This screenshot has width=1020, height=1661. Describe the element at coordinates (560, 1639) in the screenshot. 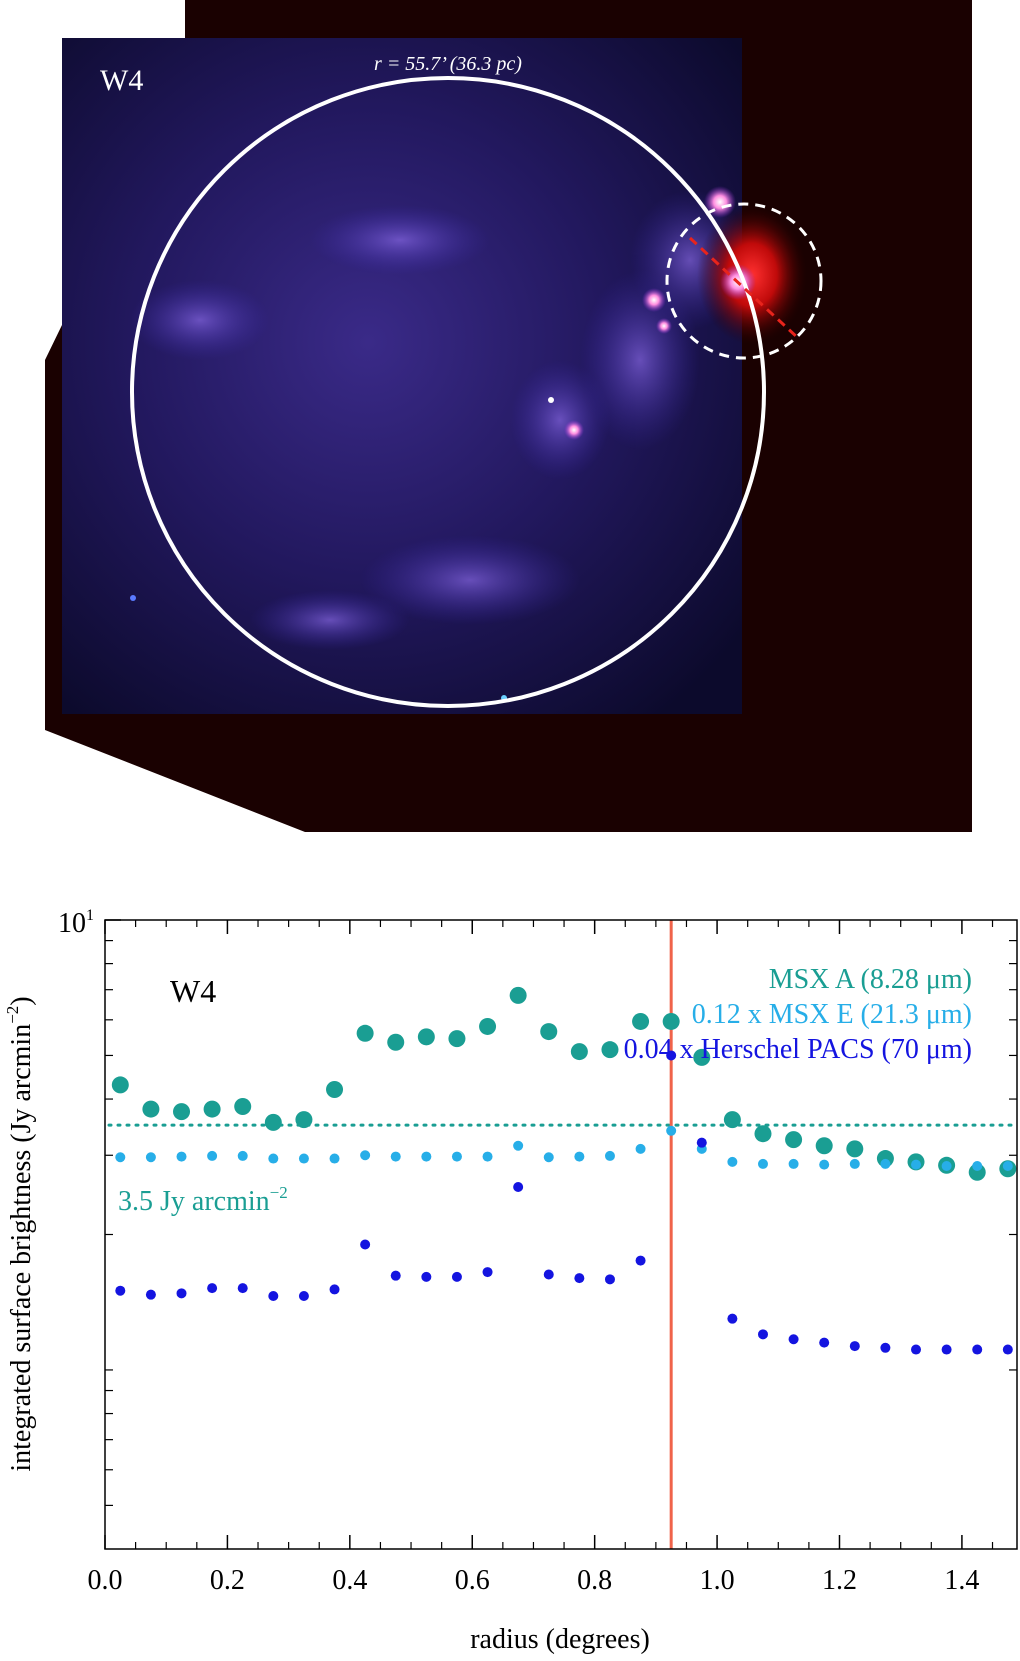

I see `x-axis-label: radius (degrees)` at that location.